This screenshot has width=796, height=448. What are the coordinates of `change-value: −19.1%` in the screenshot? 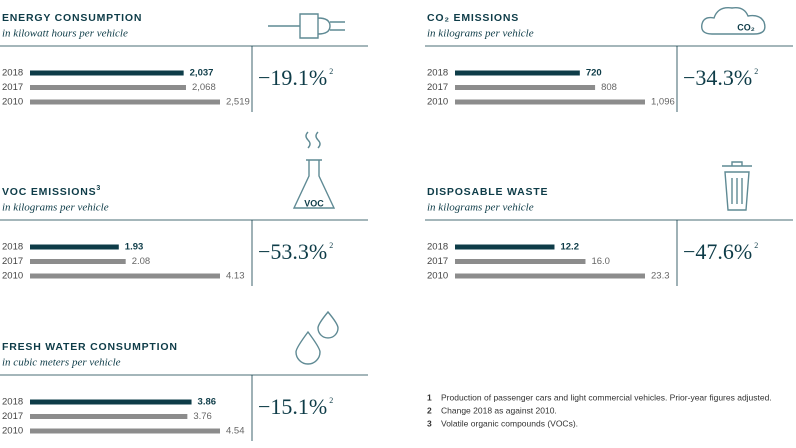 It's located at (292, 77).